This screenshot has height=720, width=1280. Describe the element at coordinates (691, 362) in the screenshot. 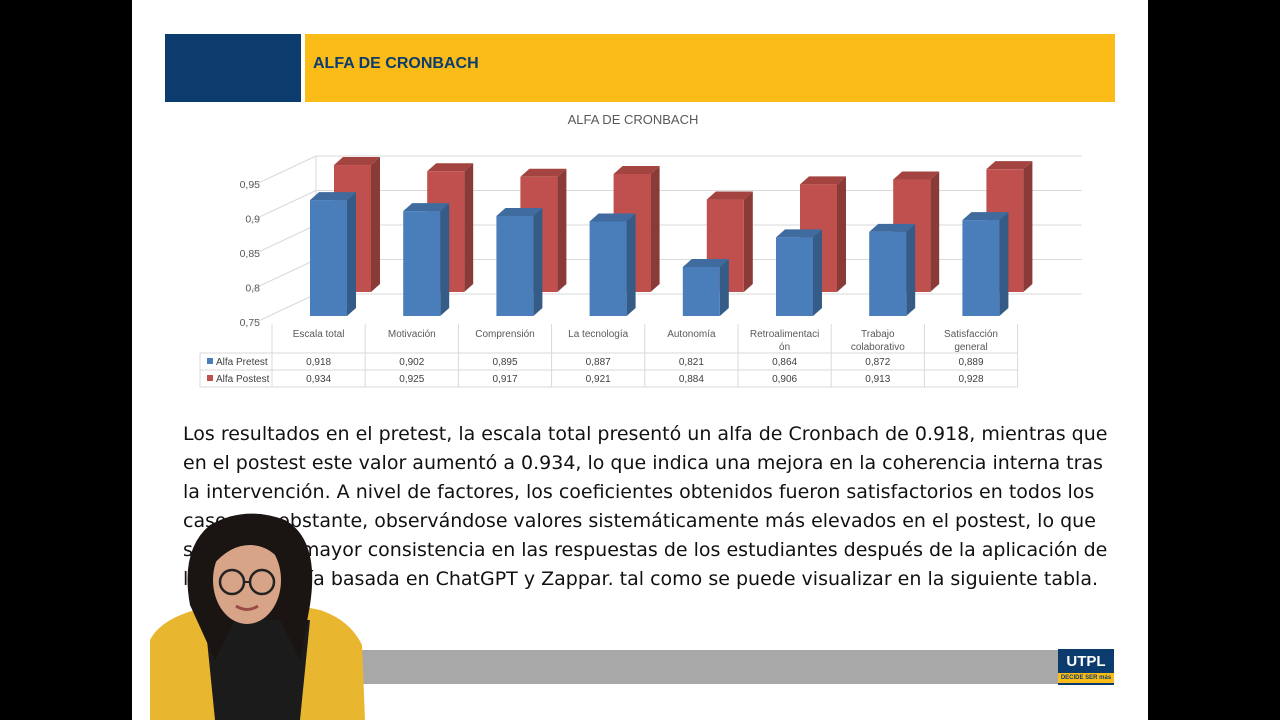

I see `data-label: 0,821` at that location.